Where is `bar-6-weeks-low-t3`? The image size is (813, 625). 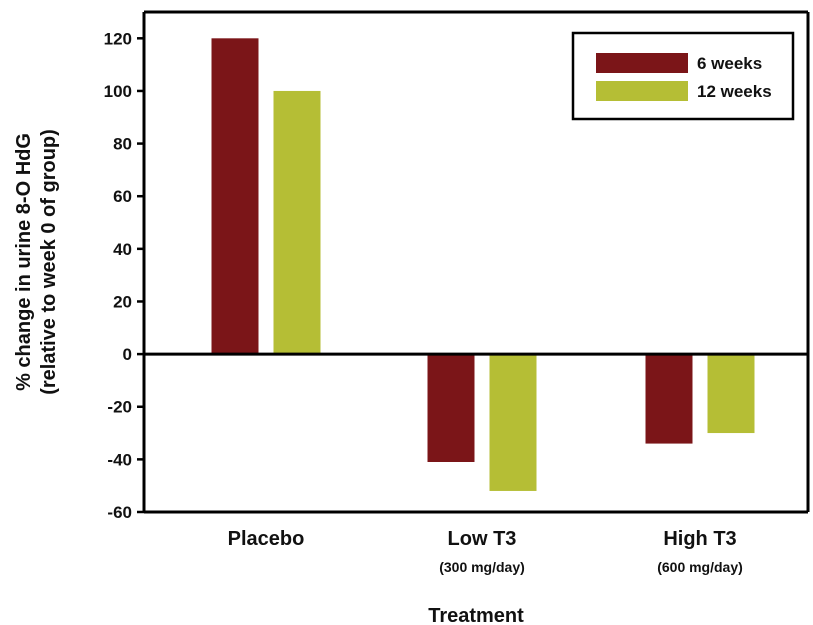
bar-6-weeks-low-t3 is located at coordinates (451, 408).